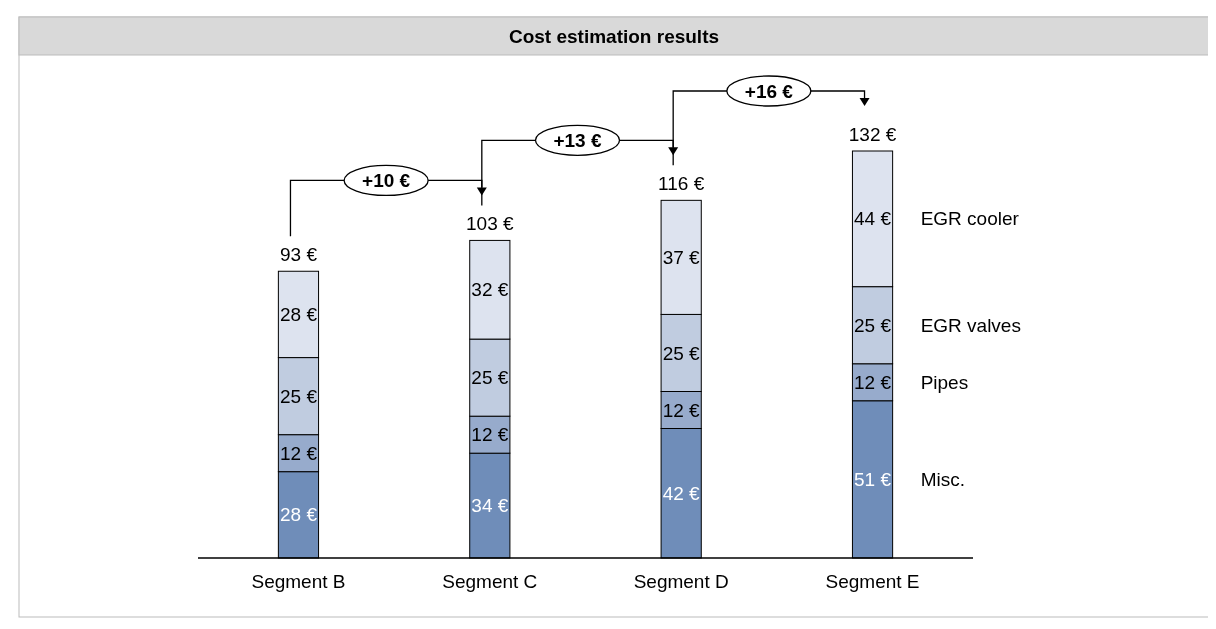  Describe the element at coordinates (970, 219) in the screenshot. I see `series-label: EGR cooler` at that location.